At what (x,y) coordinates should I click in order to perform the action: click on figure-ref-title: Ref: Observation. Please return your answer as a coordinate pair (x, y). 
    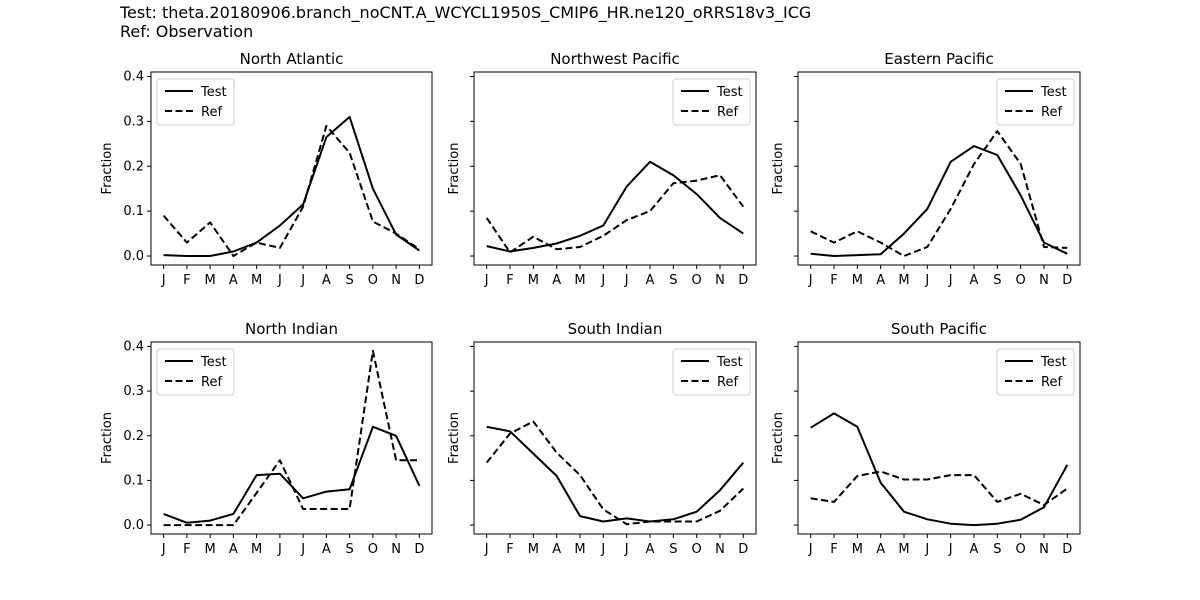
    Looking at the image, I should click on (187, 31).